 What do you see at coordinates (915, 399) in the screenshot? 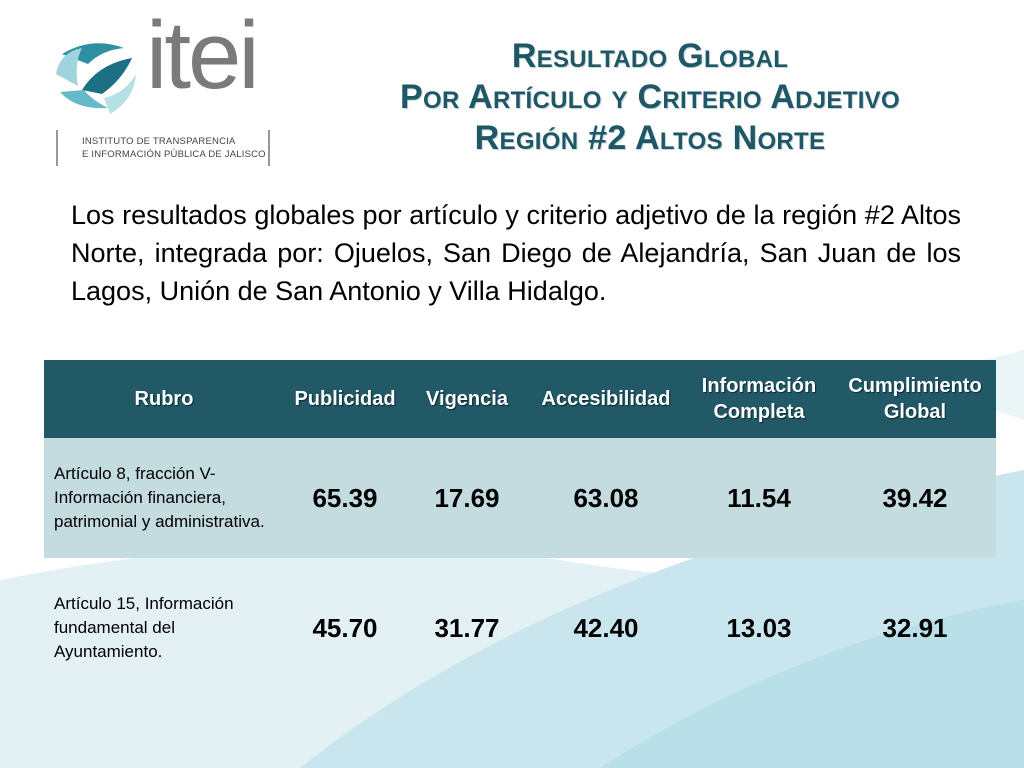
I see `header-cumplimiento-global: Cumplimiento Global` at bounding box center [915, 399].